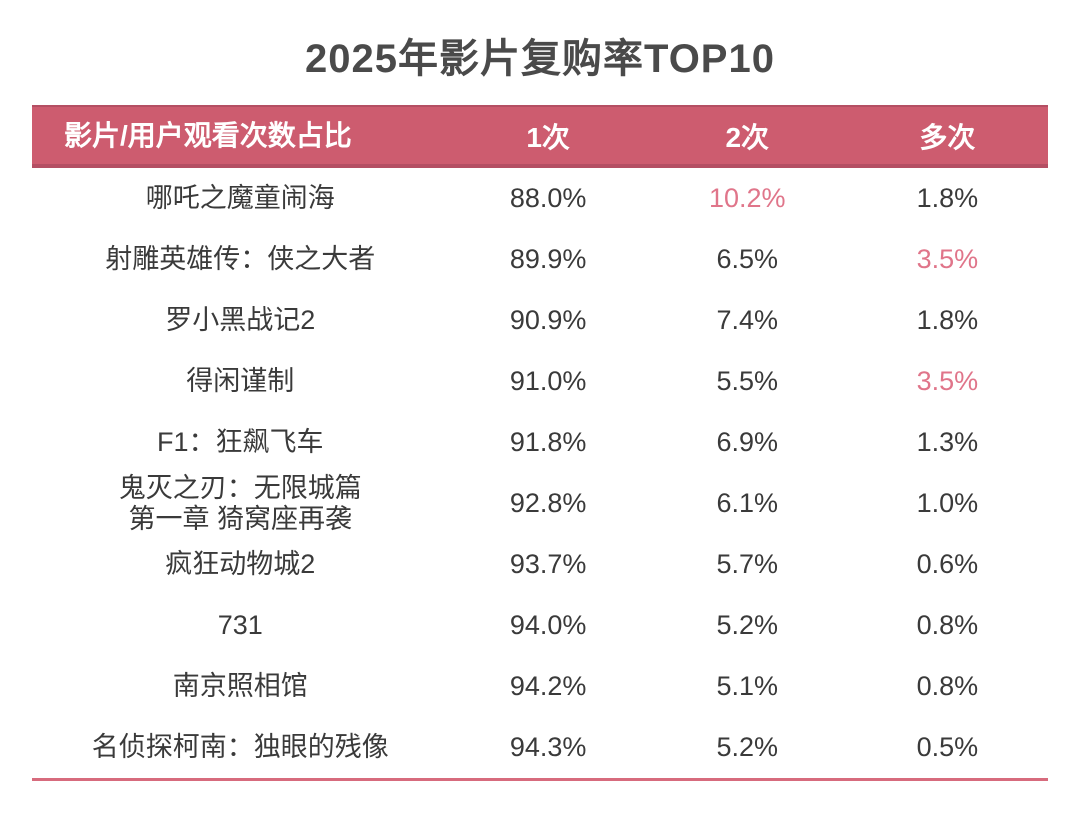  What do you see at coordinates (747, 320) in the screenshot?
I see `value-twice: 7.4%` at bounding box center [747, 320].